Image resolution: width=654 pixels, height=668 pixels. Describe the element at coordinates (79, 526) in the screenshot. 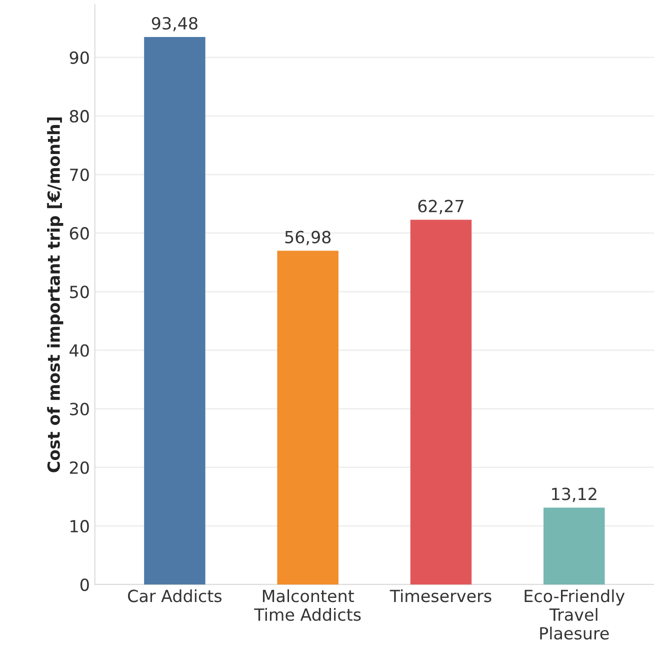

I see `y-tick-label: 10` at that location.